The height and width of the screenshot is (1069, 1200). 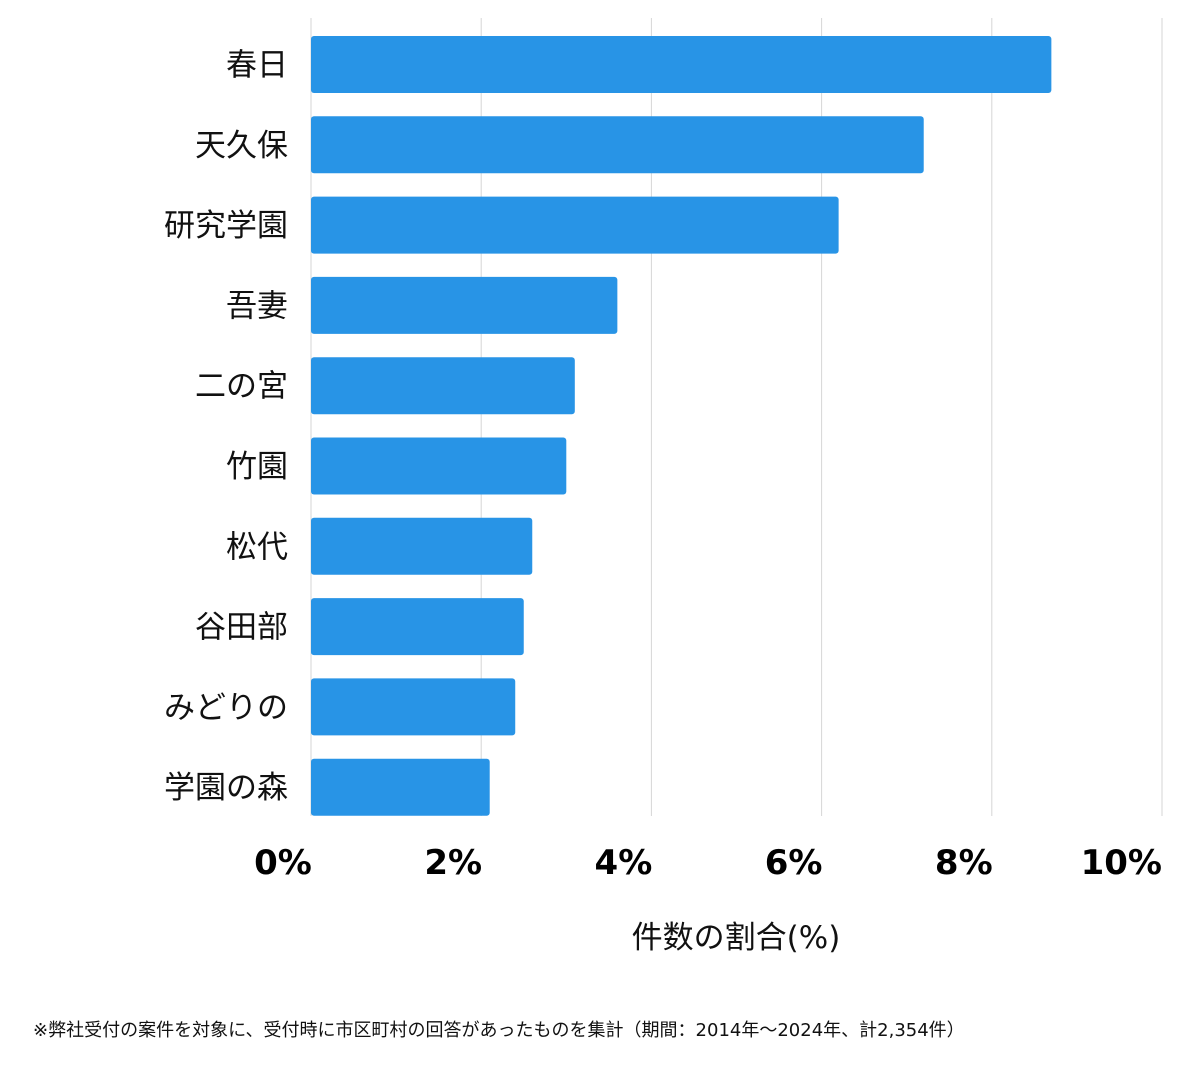 I want to click on x-axis-title: 件数の割合(%), so click(x=736, y=938).